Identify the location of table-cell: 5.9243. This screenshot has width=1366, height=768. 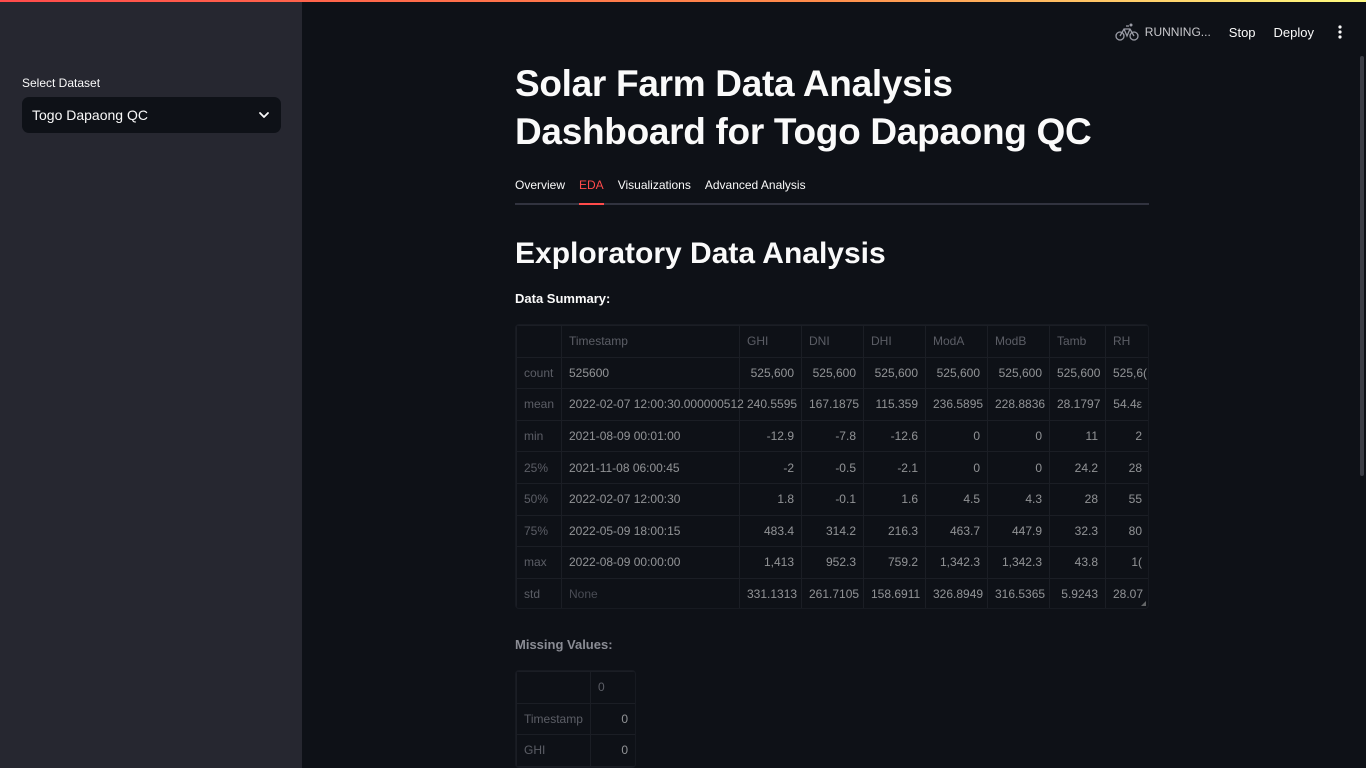
(1077, 592).